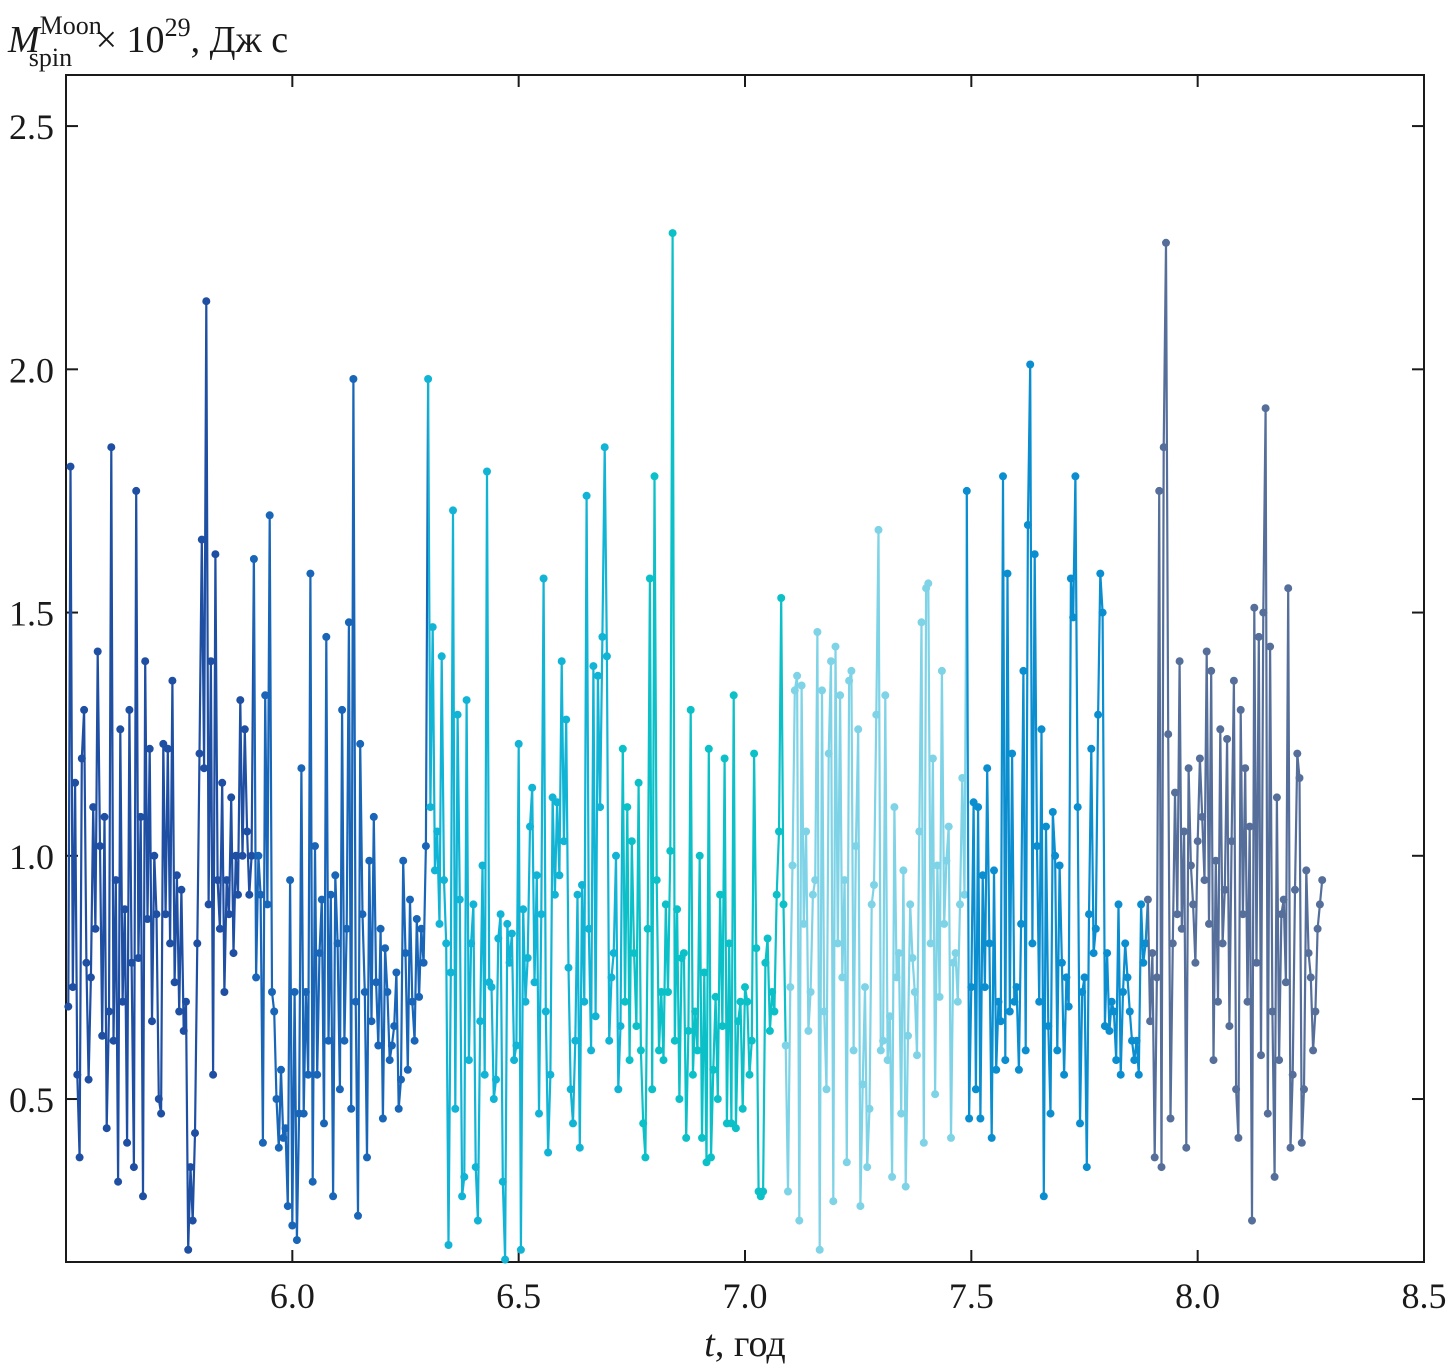 This screenshot has width=1451, height=1368. I want to click on series-line, so click(1235, 731).